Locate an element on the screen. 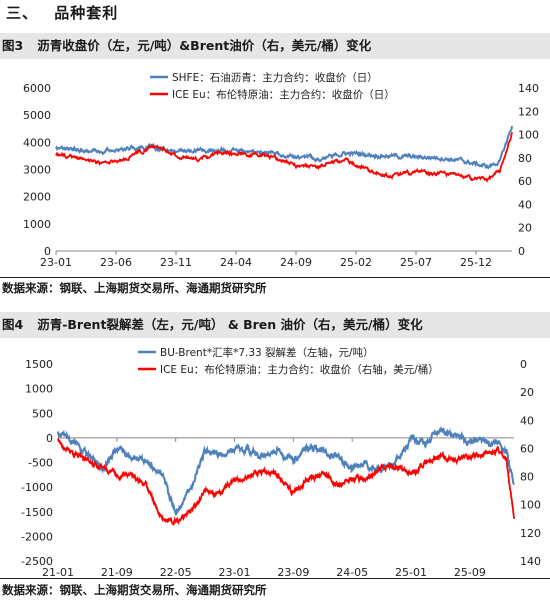  left-axis-tick-label: 2000 is located at coordinates (37, 197).